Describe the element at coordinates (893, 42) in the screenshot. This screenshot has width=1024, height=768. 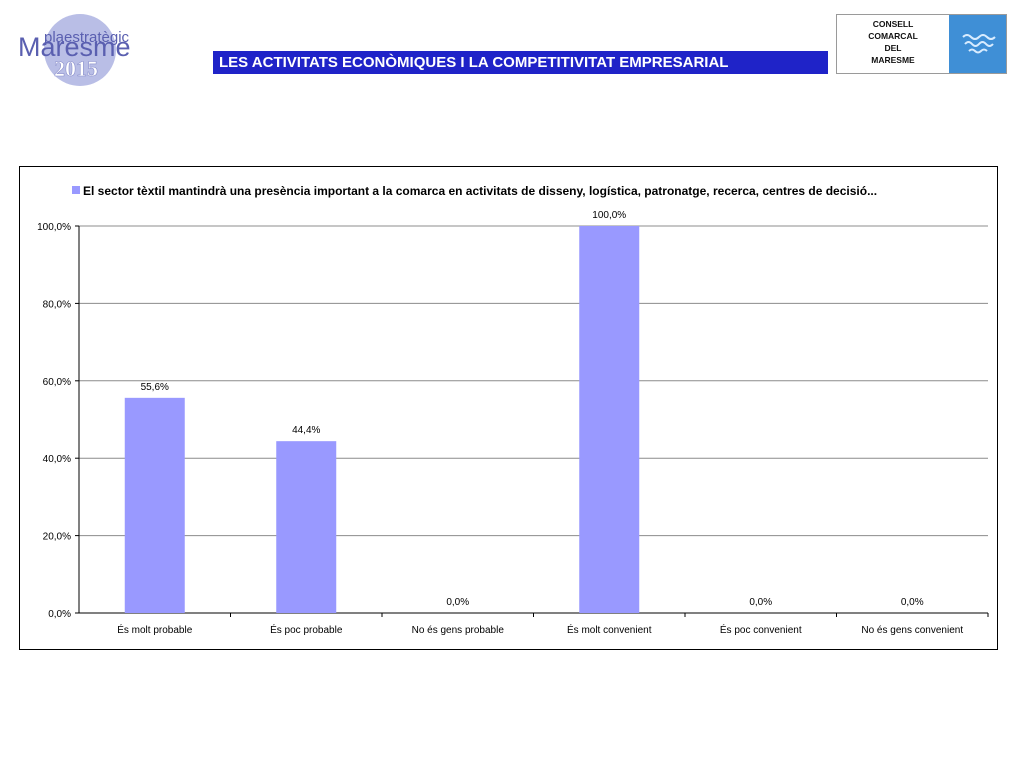
I see `council-name: CONSELL COMARCAL DEL MARESME` at that location.